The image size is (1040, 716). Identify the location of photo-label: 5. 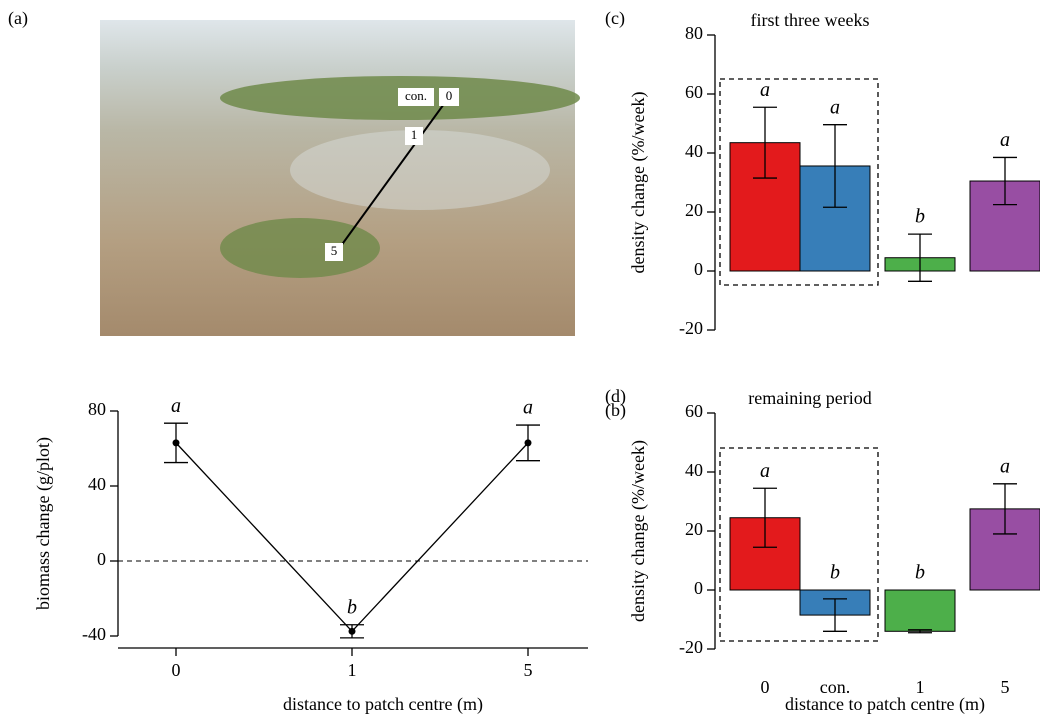
(334, 250).